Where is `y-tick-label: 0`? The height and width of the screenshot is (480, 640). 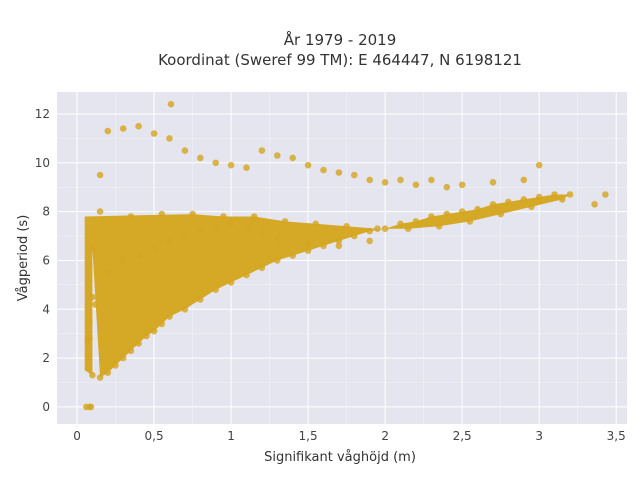 y-tick-label: 0 is located at coordinates (46, 407).